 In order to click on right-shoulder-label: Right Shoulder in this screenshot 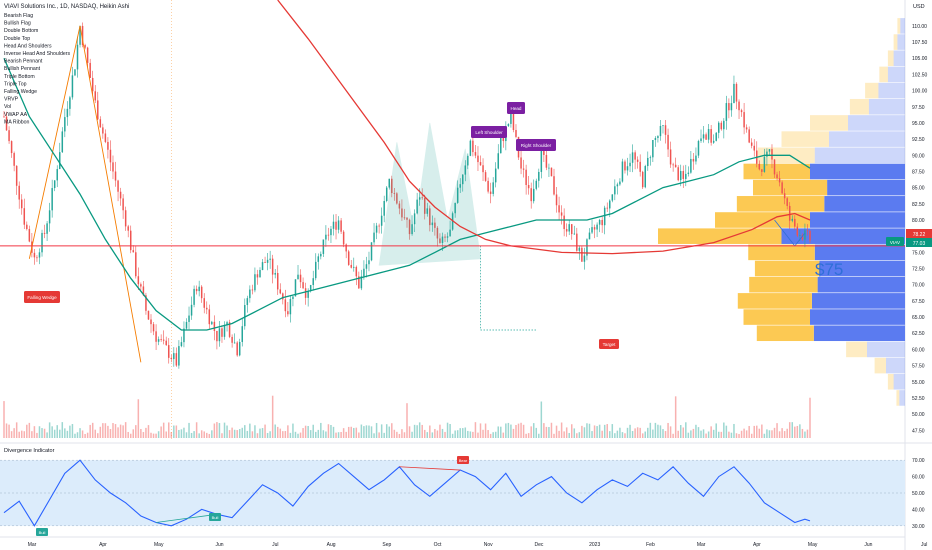, I will do `click(536, 145)`.